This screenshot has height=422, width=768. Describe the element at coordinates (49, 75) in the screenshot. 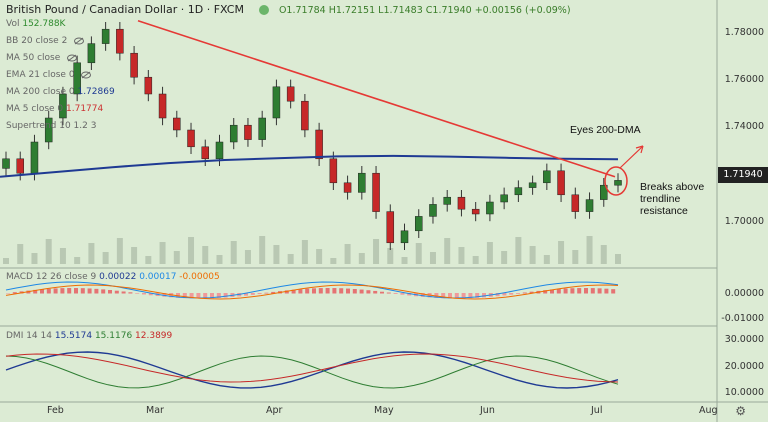

I see `legend-ema21: EMA 21 close 0` at that location.